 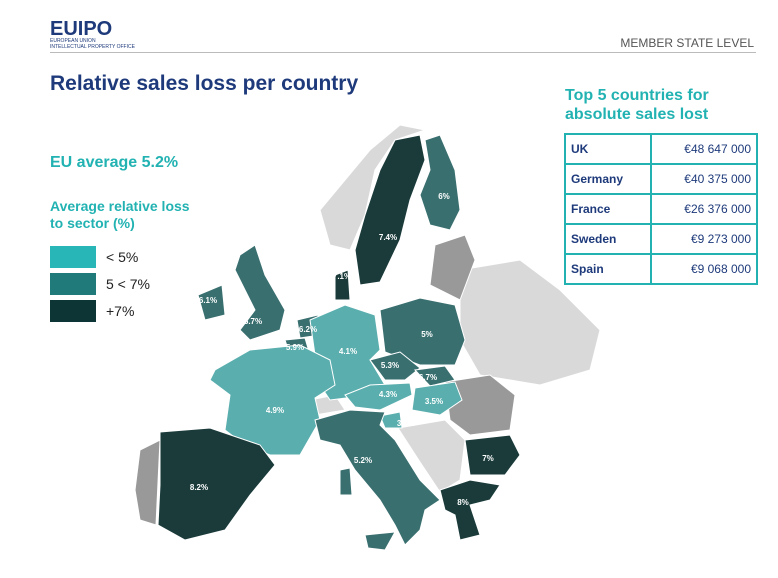 I want to click on slovakia, so click(x=434, y=376).